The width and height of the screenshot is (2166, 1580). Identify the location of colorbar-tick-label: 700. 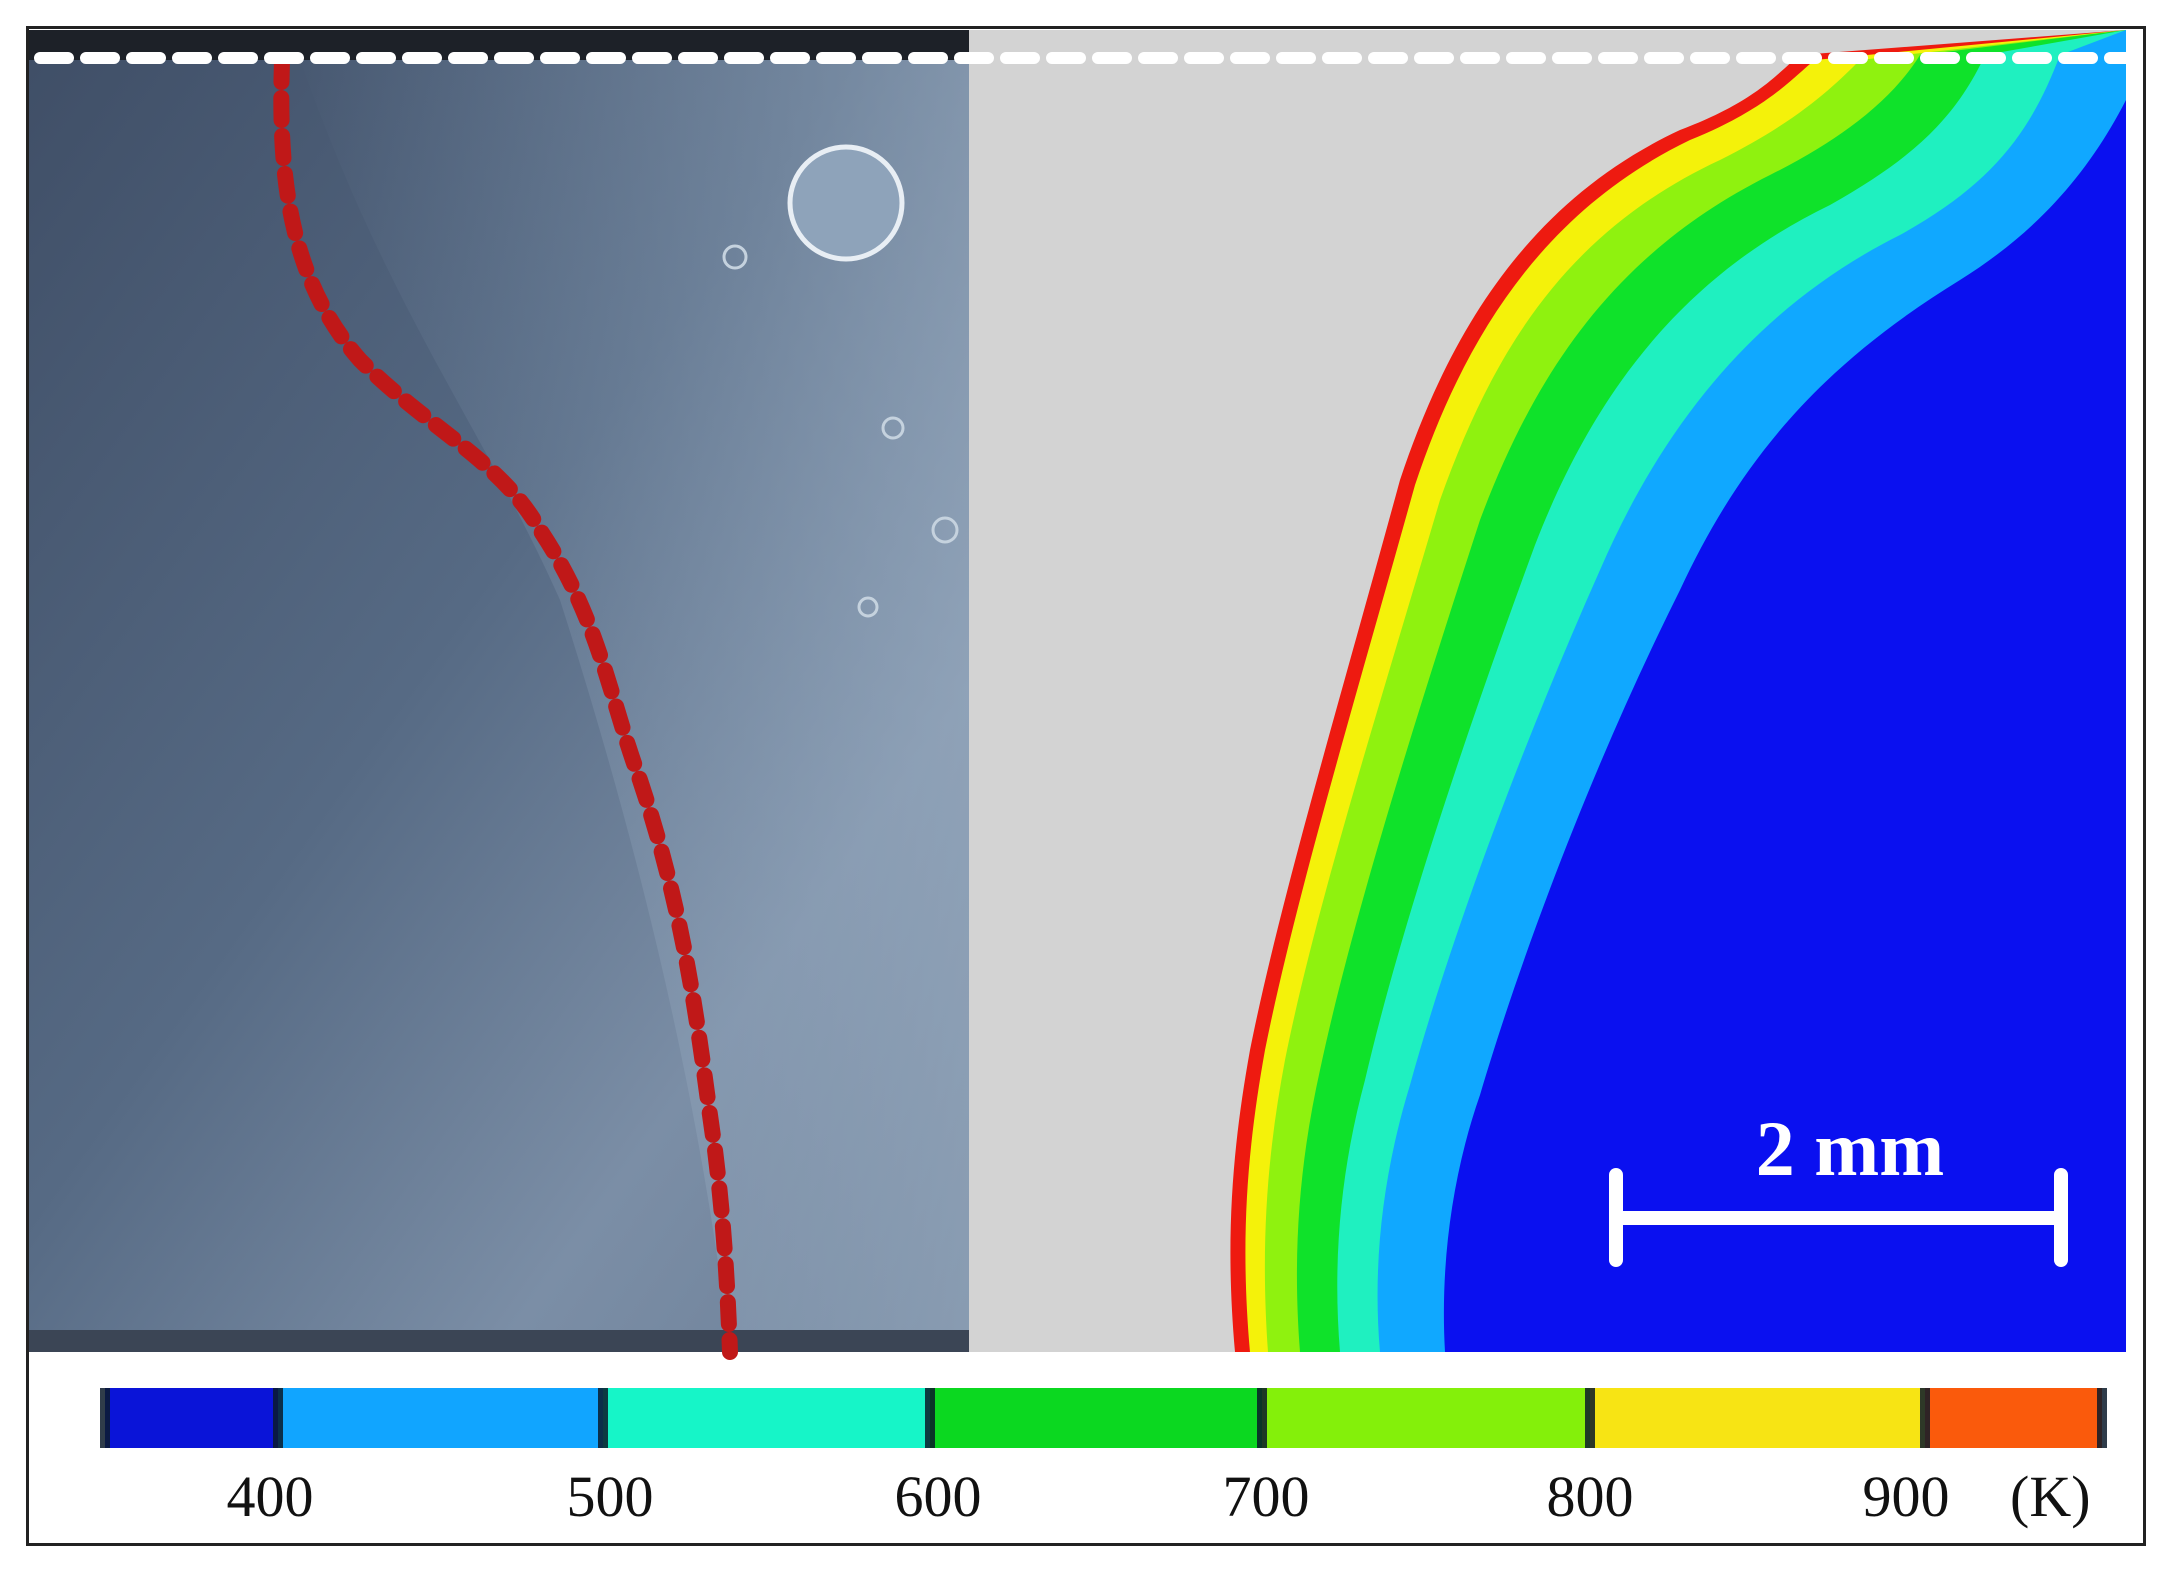
(1266, 1496).